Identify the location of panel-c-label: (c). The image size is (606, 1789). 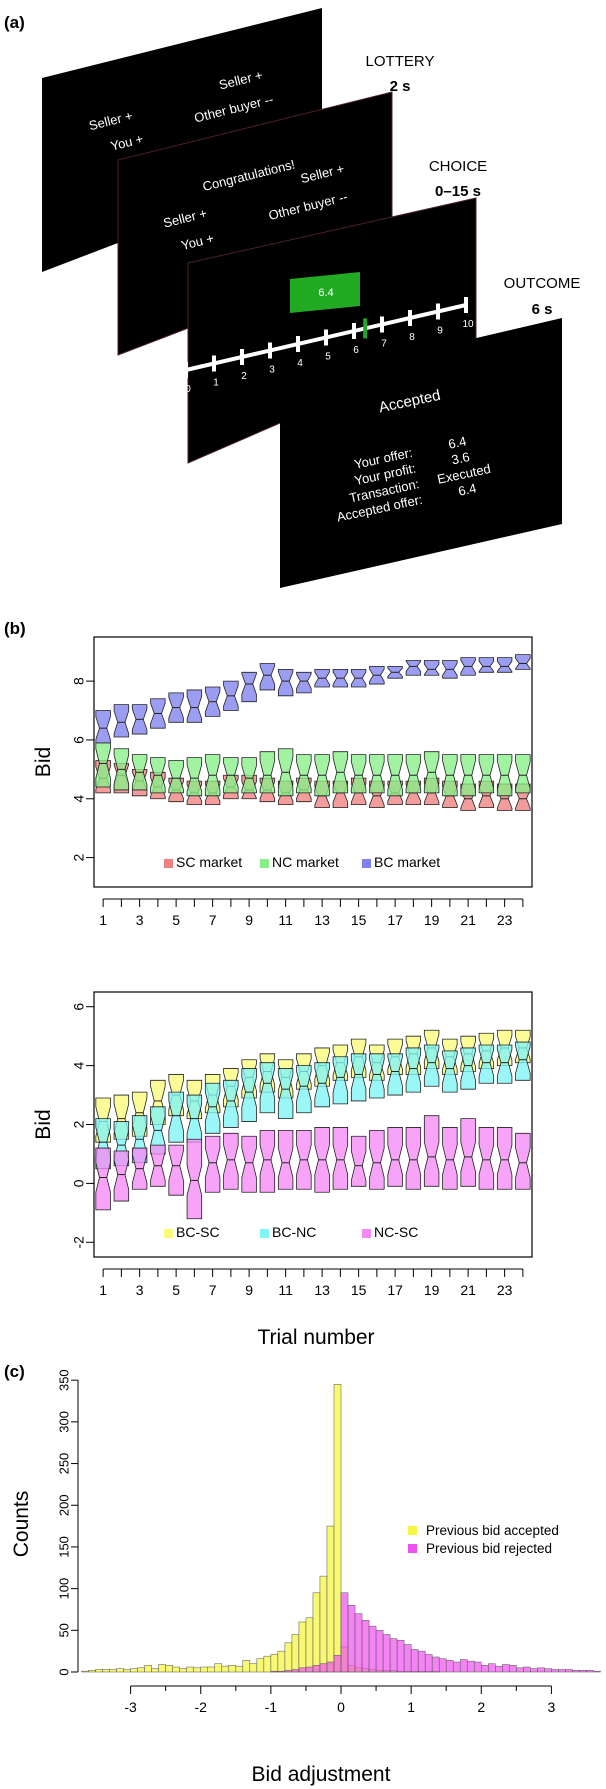
(14, 1371).